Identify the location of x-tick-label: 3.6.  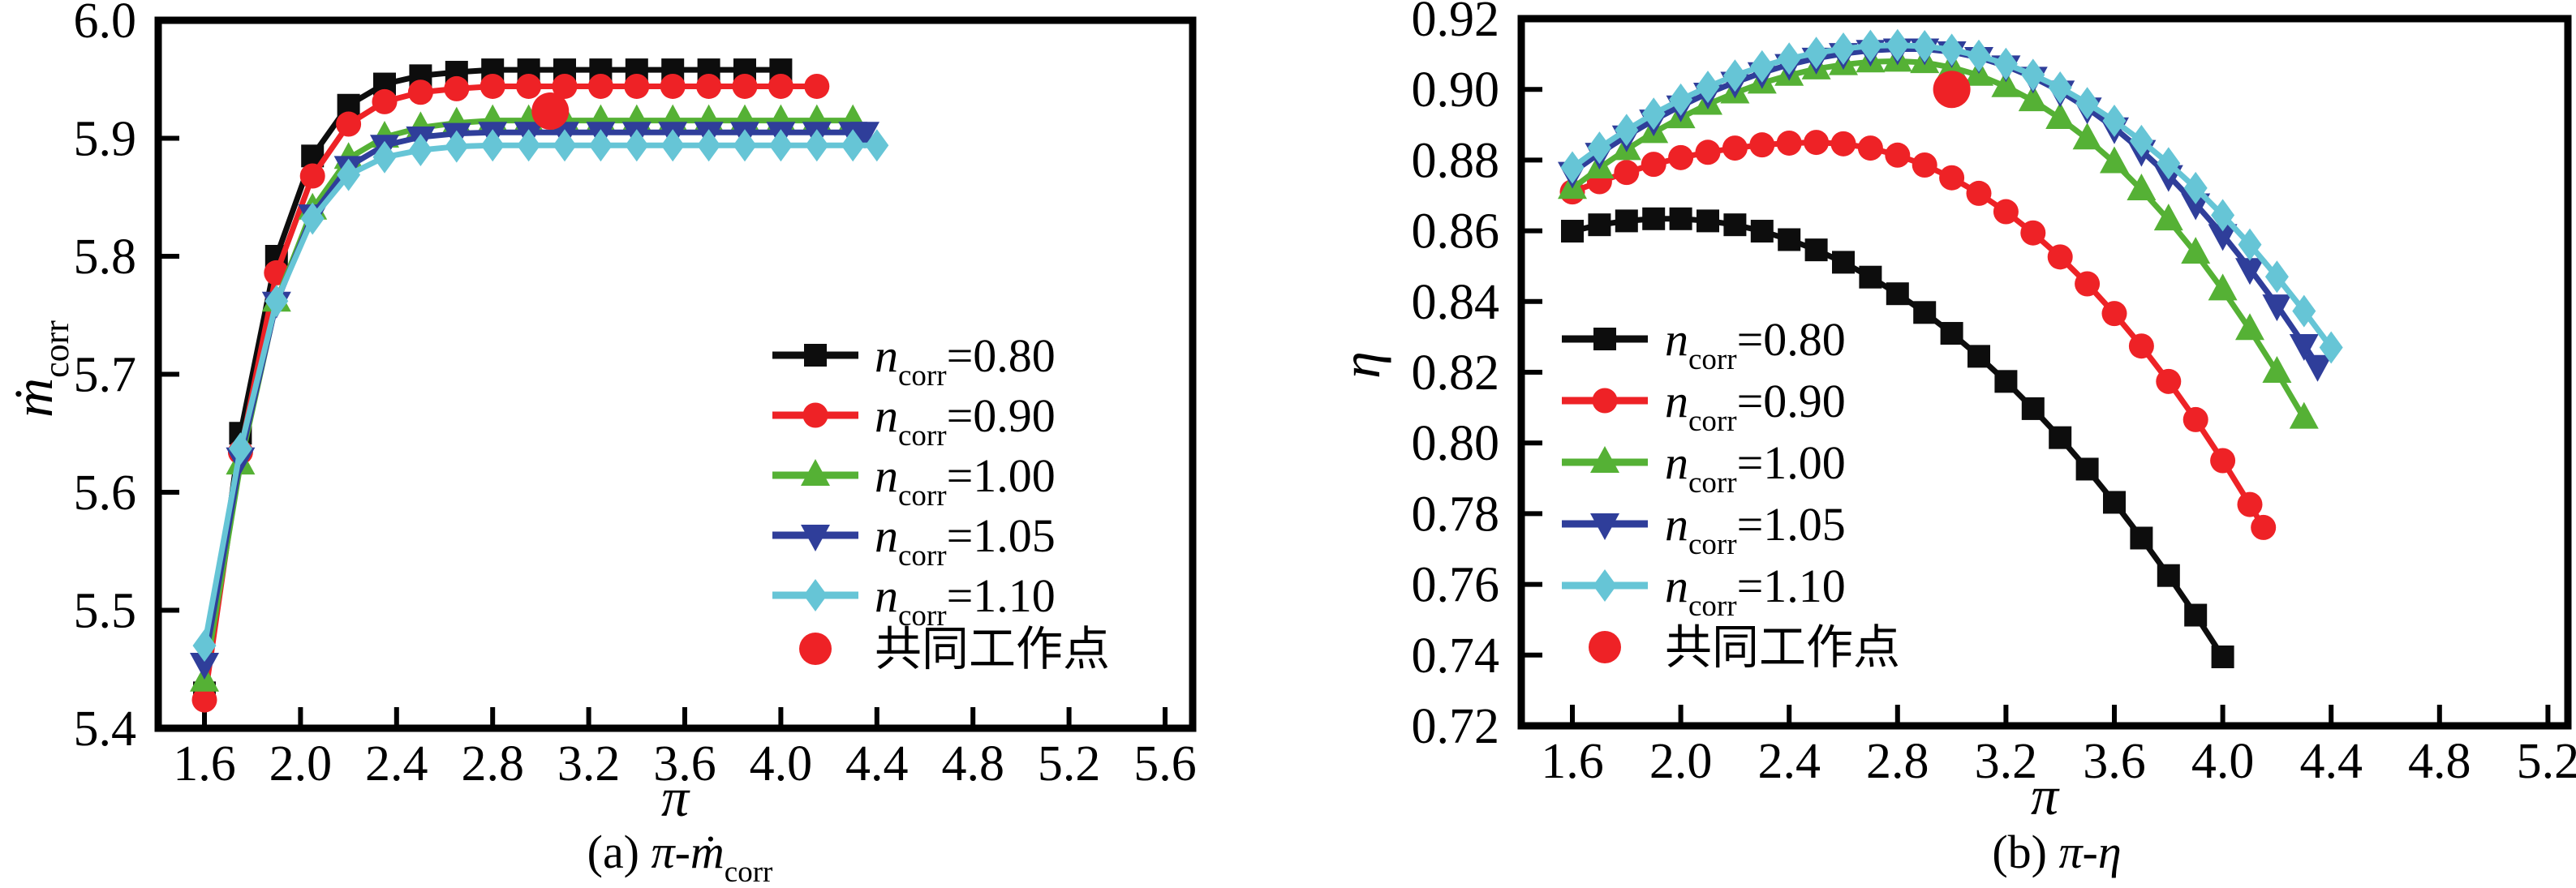
(684, 763).